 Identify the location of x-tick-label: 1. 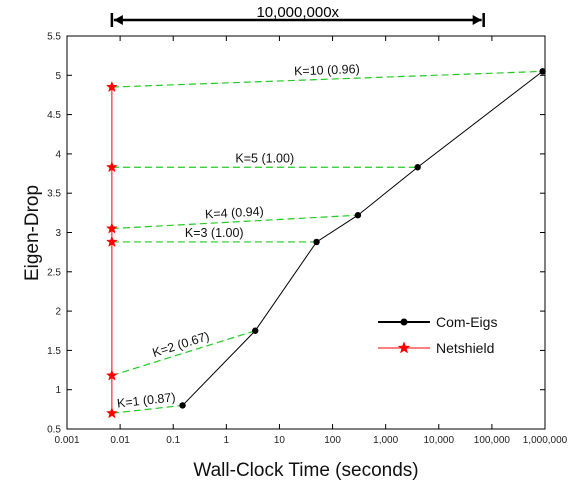
(227, 440).